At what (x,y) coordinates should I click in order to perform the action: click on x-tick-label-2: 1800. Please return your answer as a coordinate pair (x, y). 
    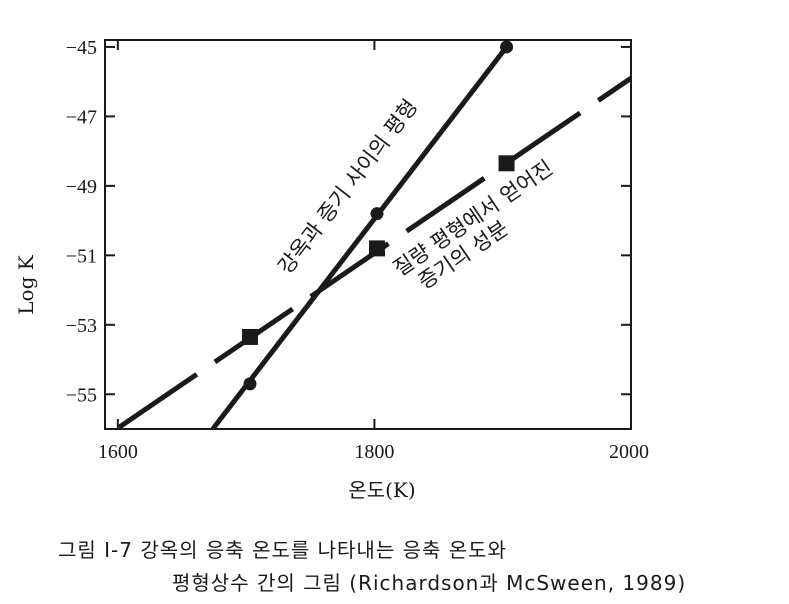
    Looking at the image, I should click on (374, 452).